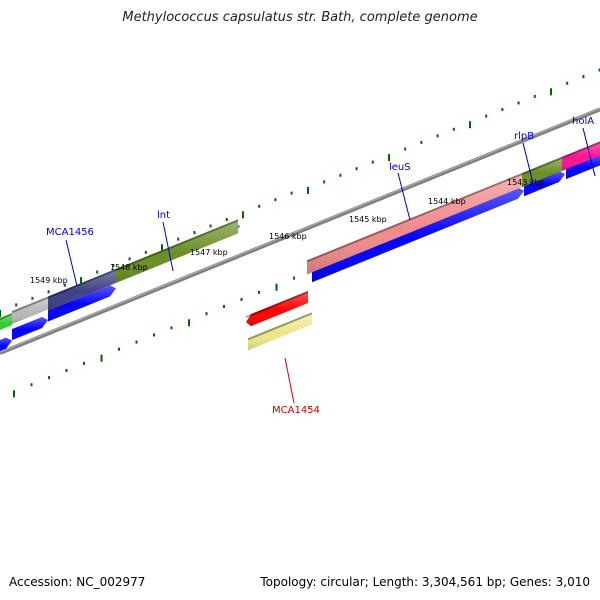 This screenshot has height=600, width=600. What do you see at coordinates (70, 232) in the screenshot?
I see `feature-label-MCA1456: MCA1456` at bounding box center [70, 232].